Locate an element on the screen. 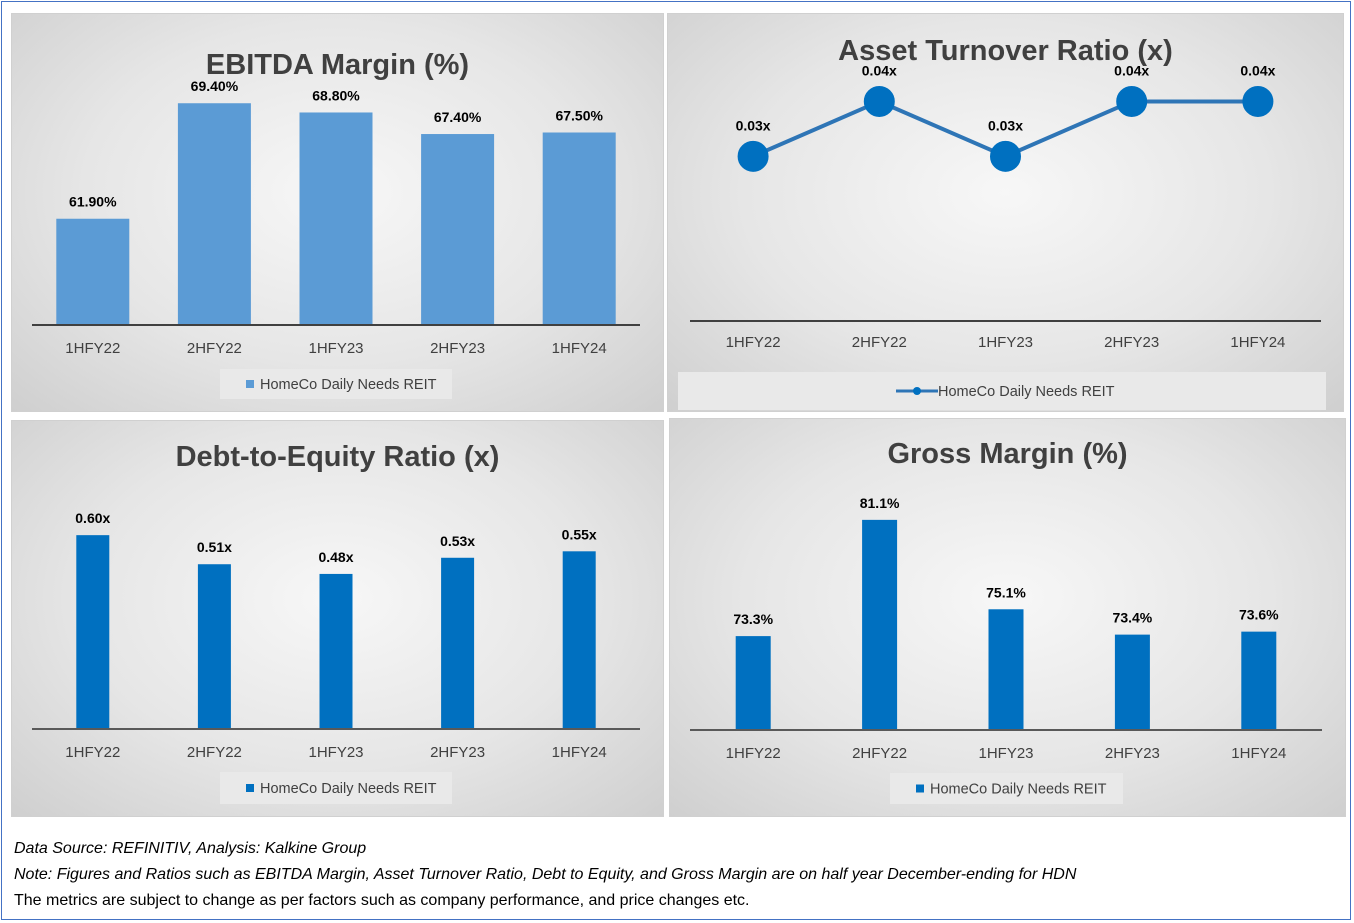 This screenshot has height=923, width=1354. data-label: 0.53x is located at coordinates (457, 541).